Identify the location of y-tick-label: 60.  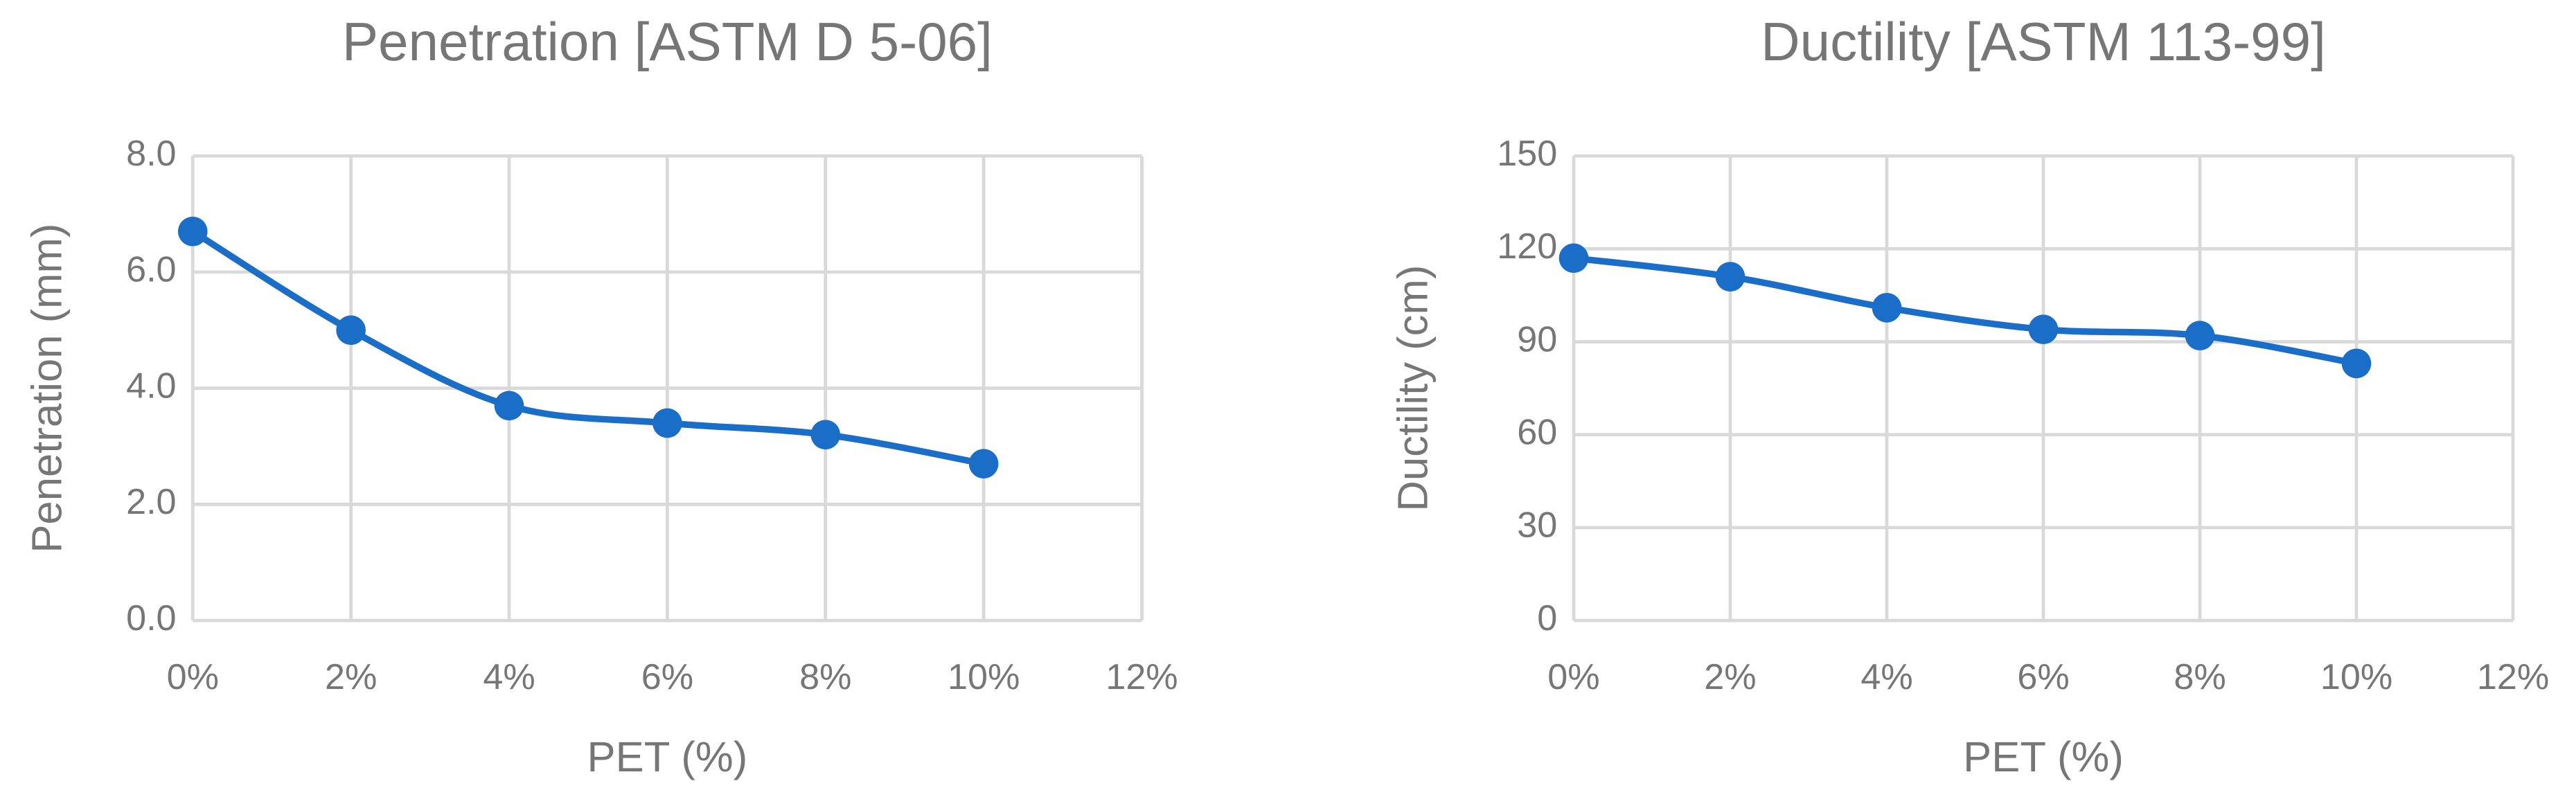
(1537, 433).